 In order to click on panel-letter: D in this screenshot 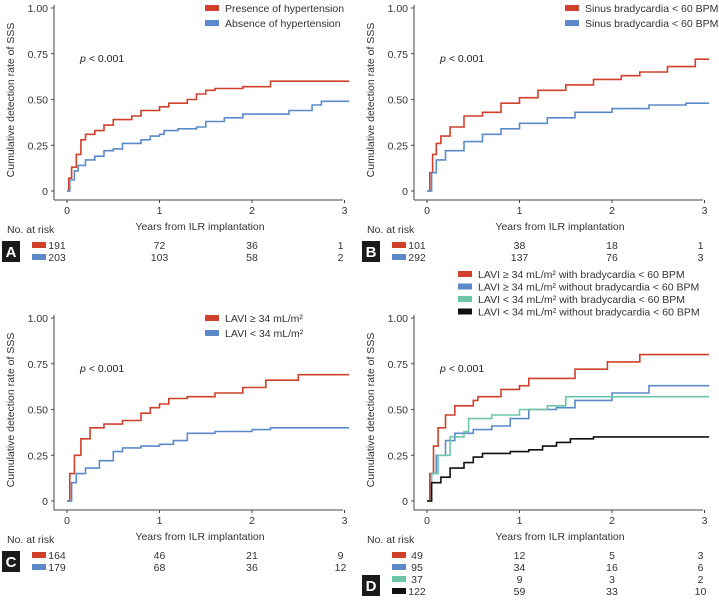, I will do `click(371, 586)`.